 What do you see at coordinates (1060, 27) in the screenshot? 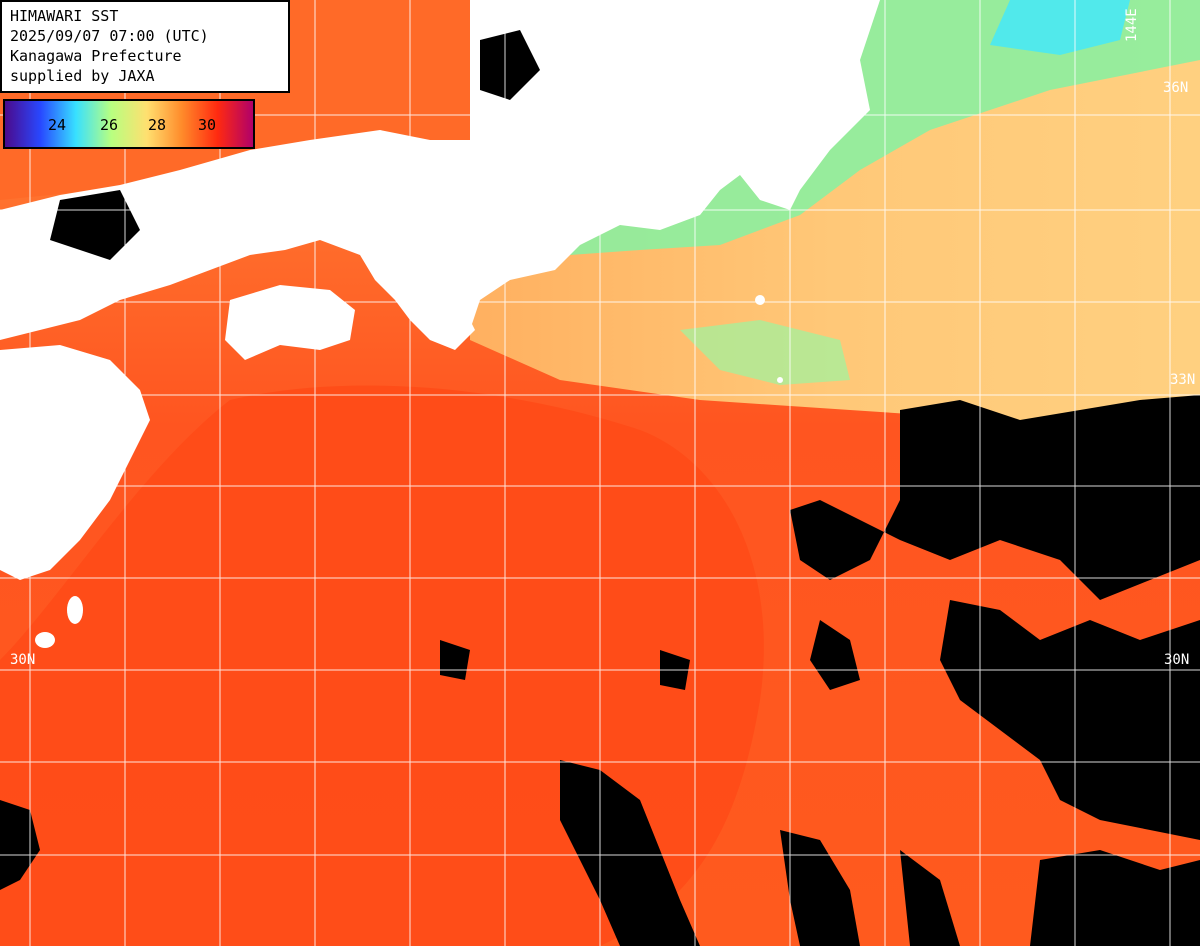
I see `ocean-coastal-cyan` at bounding box center [1060, 27].